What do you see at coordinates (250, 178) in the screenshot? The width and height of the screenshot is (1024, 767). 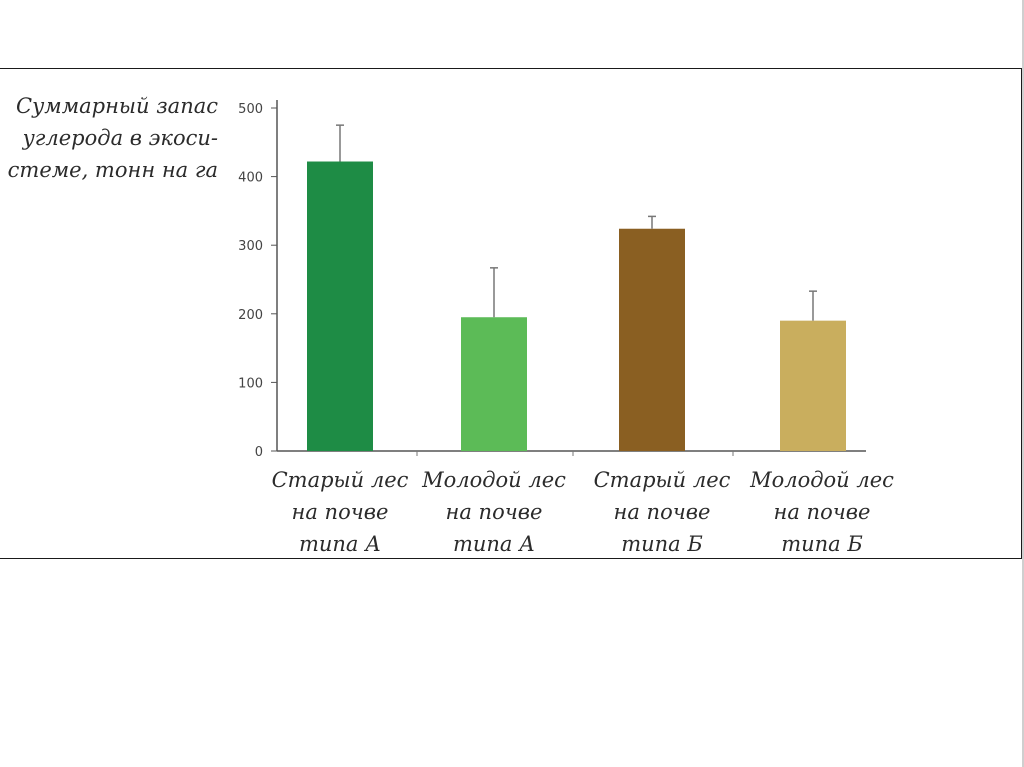 I see `y-tick-label: 400` at bounding box center [250, 178].